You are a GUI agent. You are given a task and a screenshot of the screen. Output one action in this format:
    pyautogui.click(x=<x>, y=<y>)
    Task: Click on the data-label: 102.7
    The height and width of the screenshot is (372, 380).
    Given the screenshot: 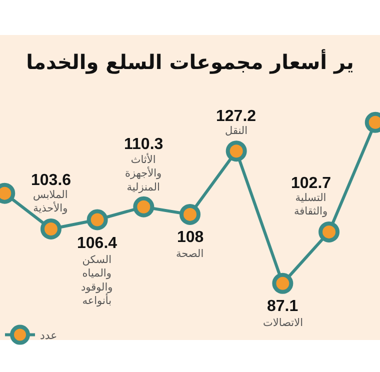 What is the action you would take?
    pyautogui.click(x=311, y=183)
    